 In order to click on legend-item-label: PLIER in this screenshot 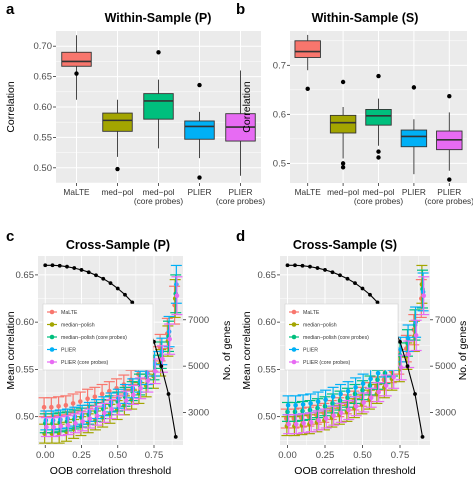, I will do `click(68, 351)`.